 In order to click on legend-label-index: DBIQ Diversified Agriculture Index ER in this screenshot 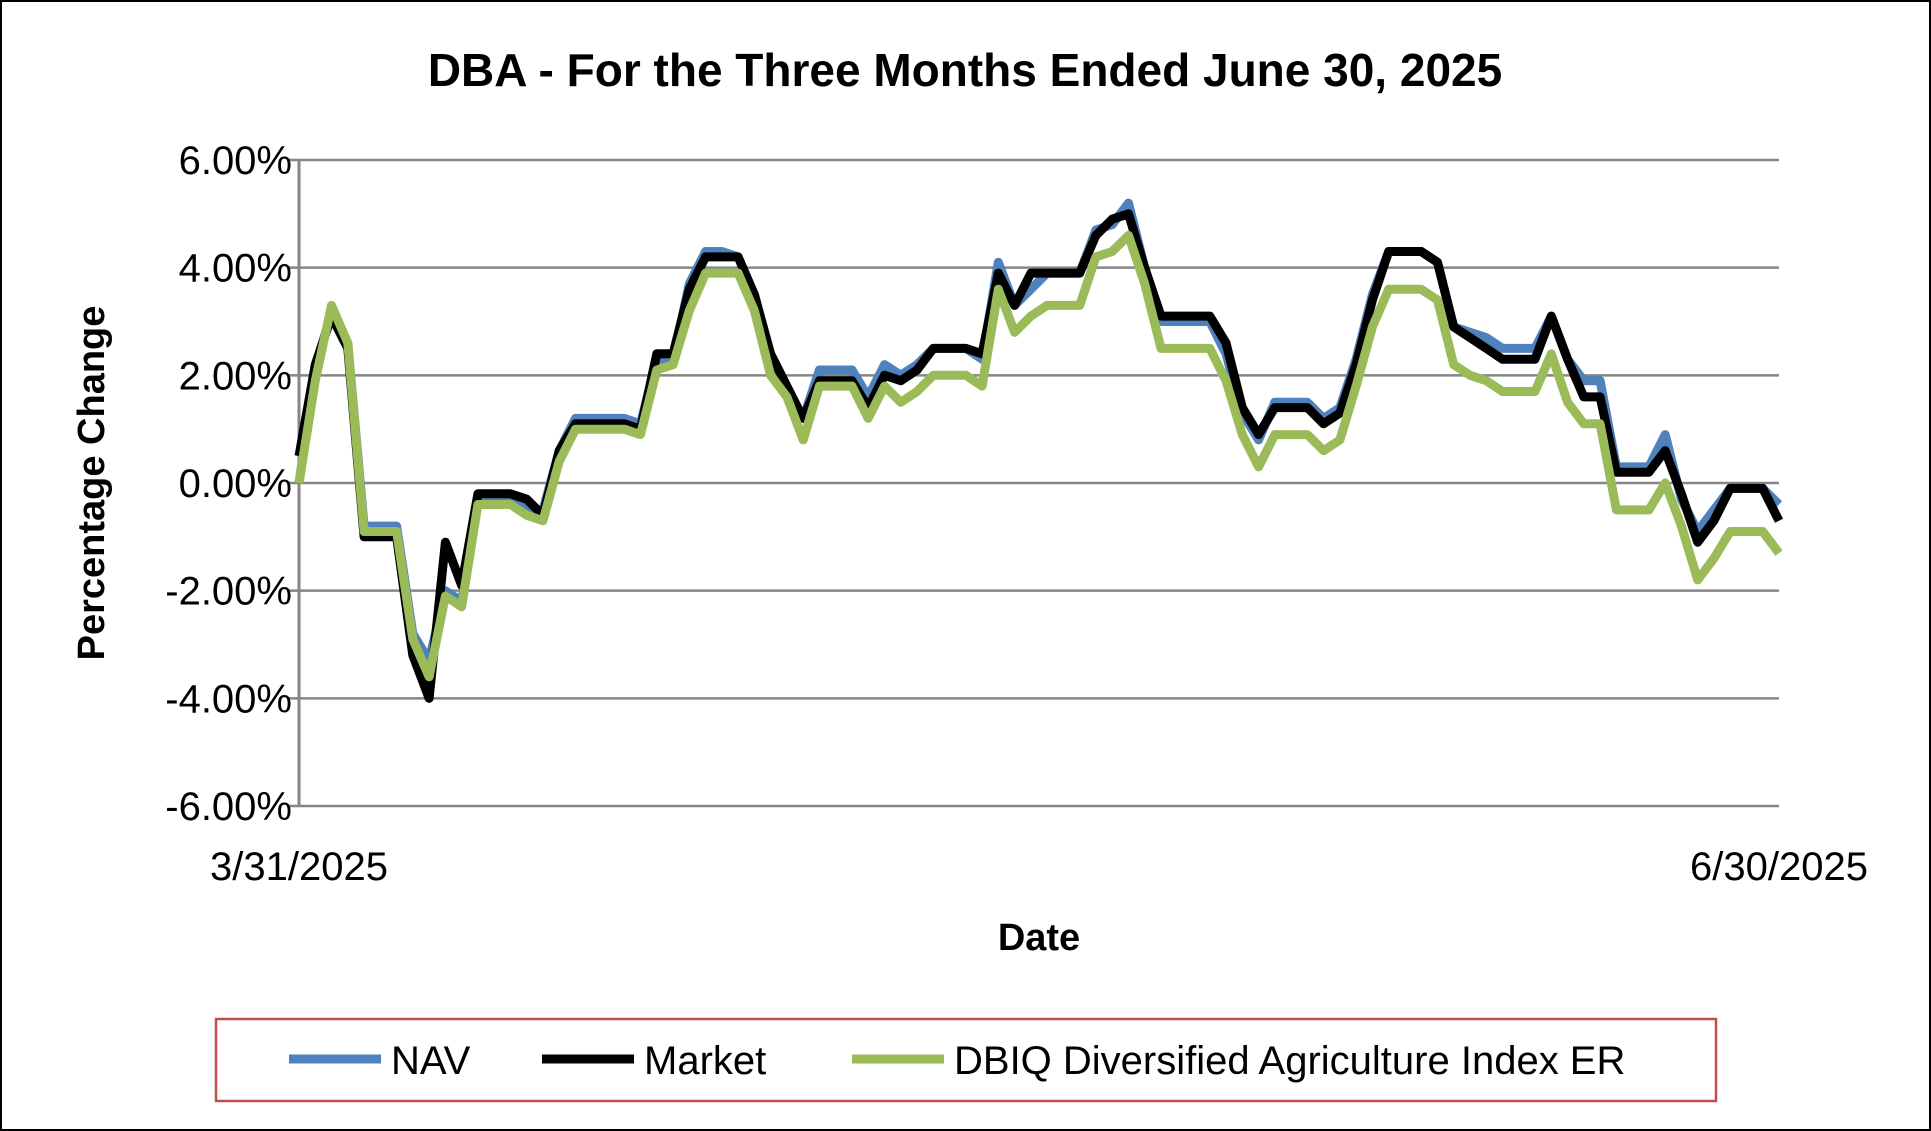, I will do `click(1289, 1061)`.